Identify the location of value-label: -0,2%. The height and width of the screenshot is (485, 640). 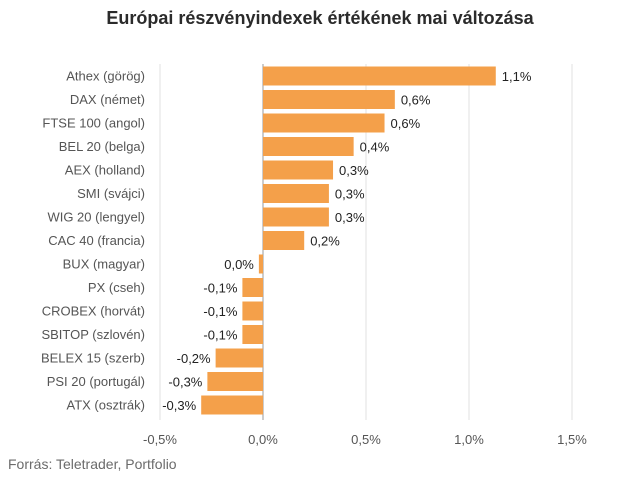
(194, 358).